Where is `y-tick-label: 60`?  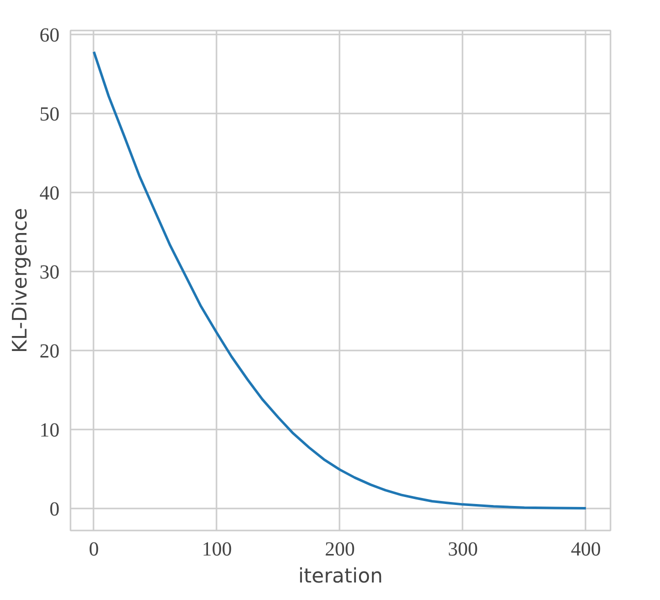
y-tick-label: 60 is located at coordinates (50, 35).